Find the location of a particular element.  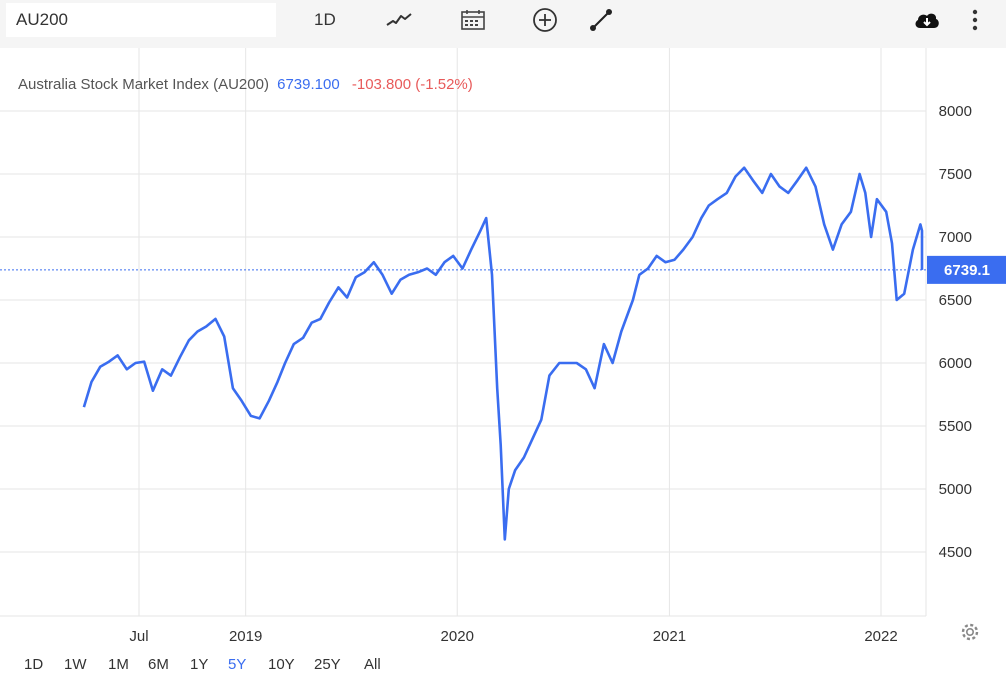

add-indicator-icon is located at coordinates (545, 20).